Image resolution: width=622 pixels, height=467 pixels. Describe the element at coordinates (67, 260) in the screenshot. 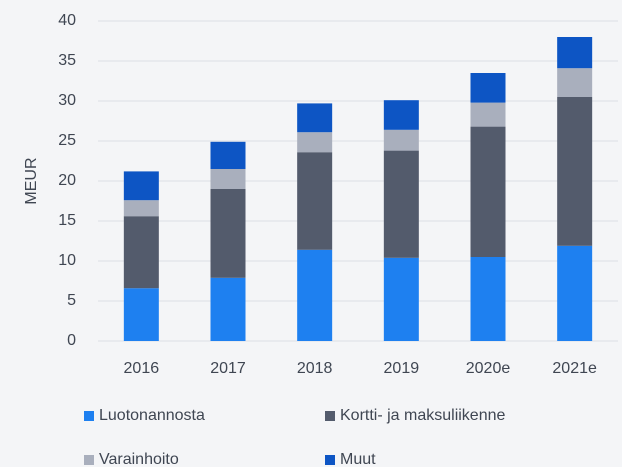

I see `y-tick-label: 10` at that location.